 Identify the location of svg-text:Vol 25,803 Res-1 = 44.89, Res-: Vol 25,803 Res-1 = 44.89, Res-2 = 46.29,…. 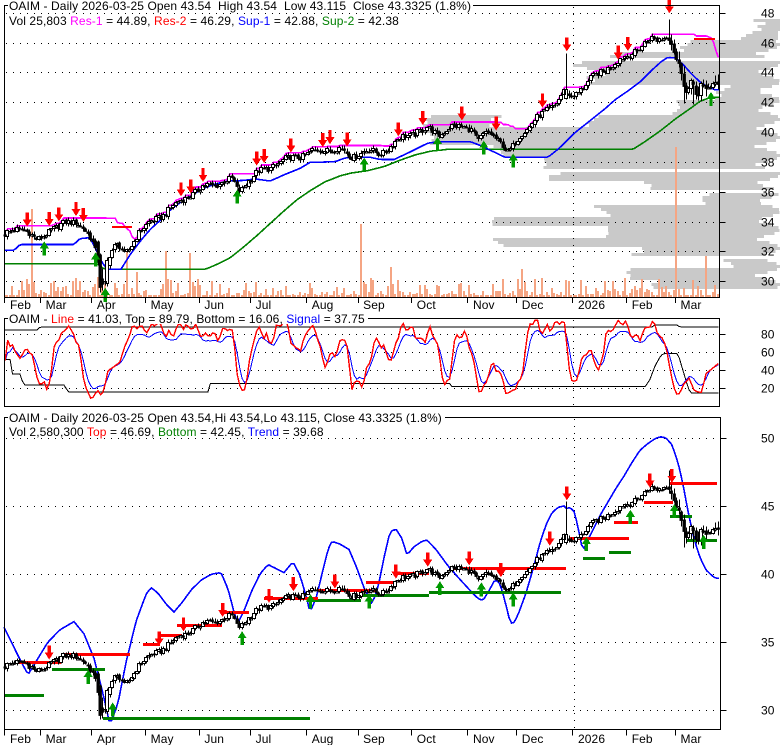
(204, 21).